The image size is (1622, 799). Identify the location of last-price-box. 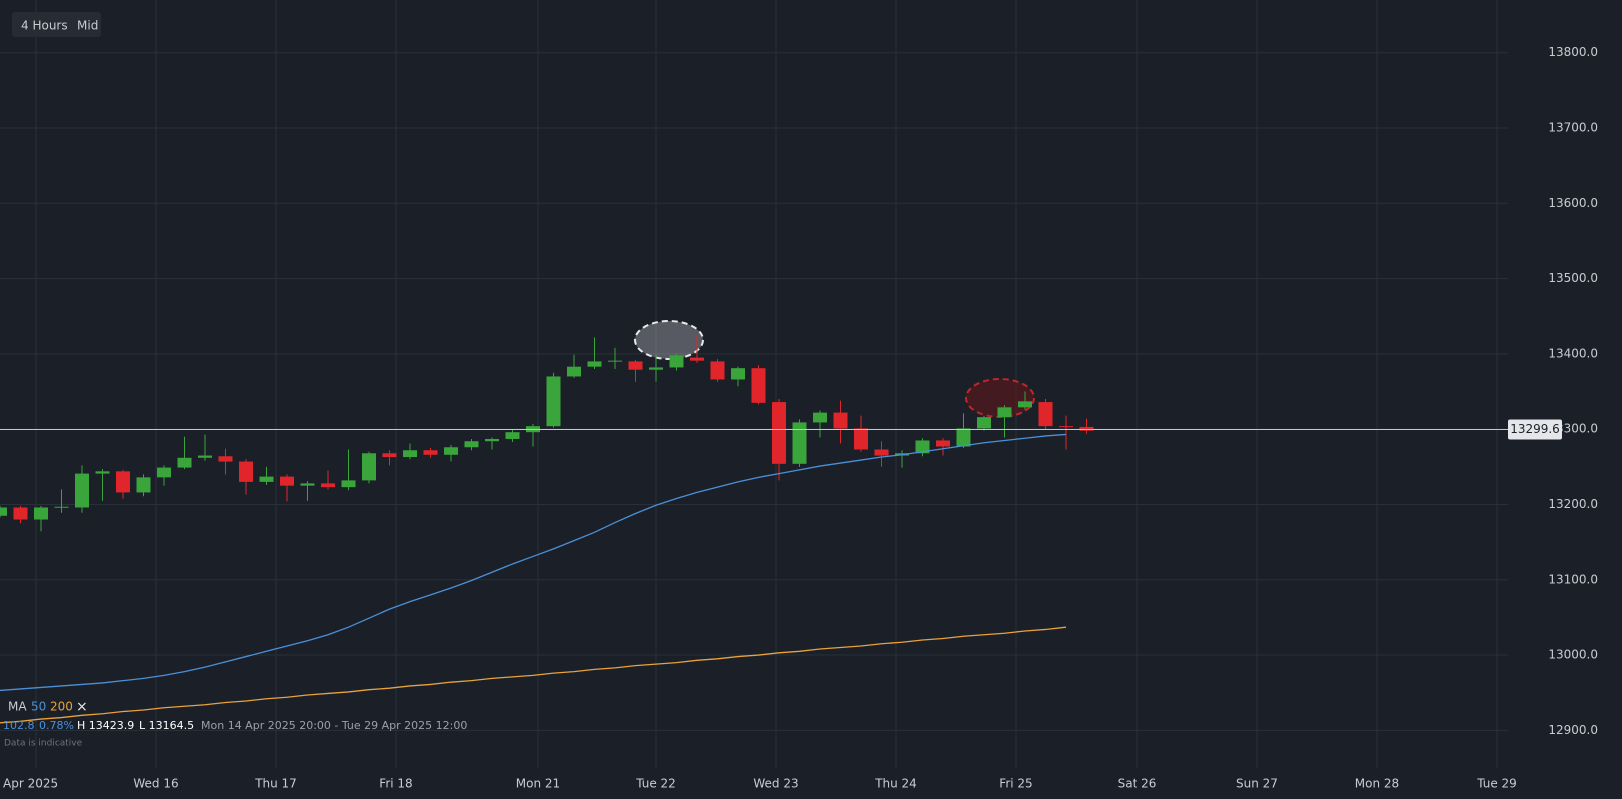
(1535, 429).